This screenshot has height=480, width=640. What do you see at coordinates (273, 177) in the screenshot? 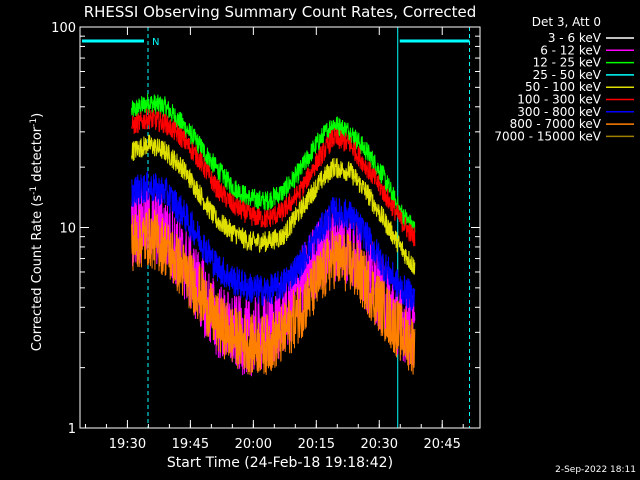
I see `series-line-100to300keV` at bounding box center [273, 177].